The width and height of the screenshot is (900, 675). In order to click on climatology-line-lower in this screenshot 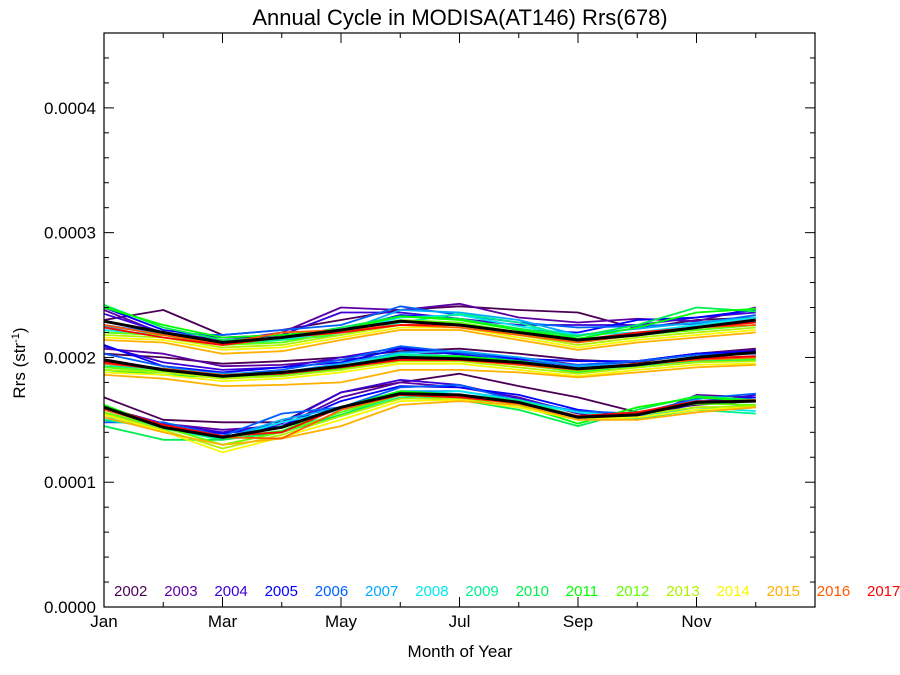, I will do `click(429, 415)`.